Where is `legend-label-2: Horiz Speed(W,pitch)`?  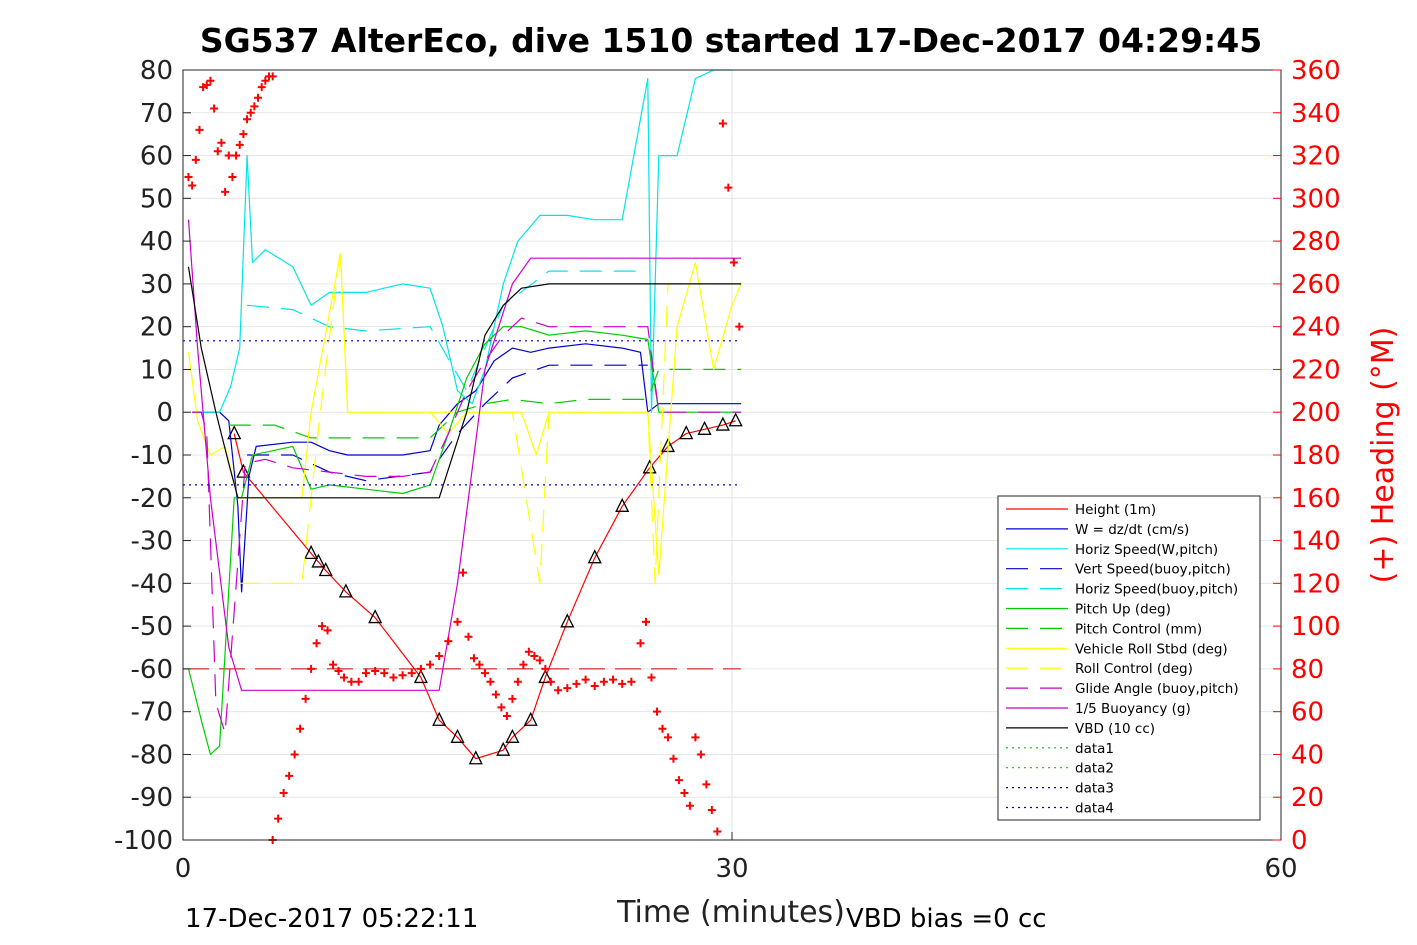
legend-label-2: Horiz Speed(W,pitch) is located at coordinates (1146, 550).